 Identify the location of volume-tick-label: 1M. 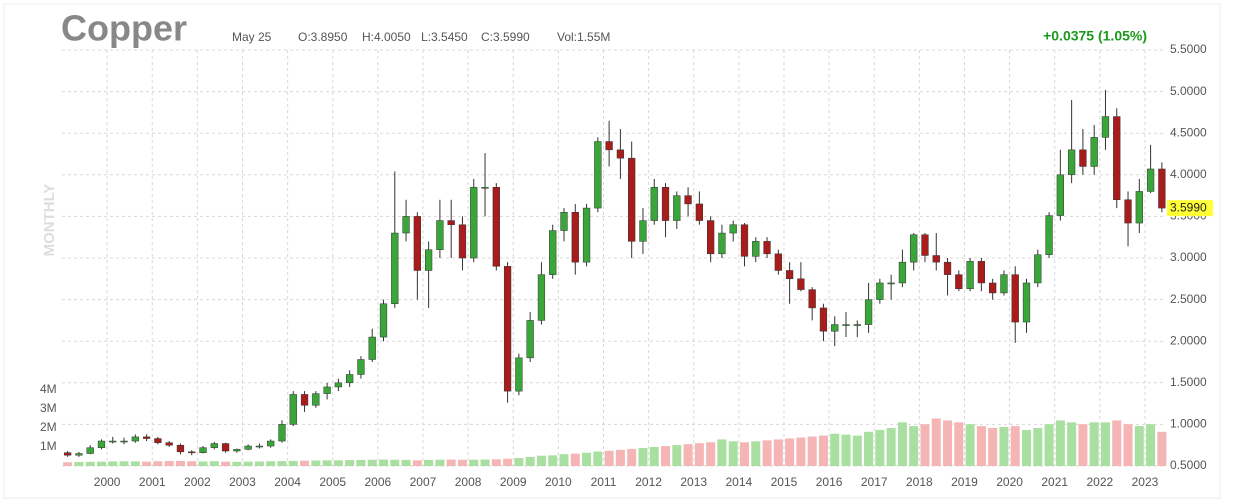
(48, 446).